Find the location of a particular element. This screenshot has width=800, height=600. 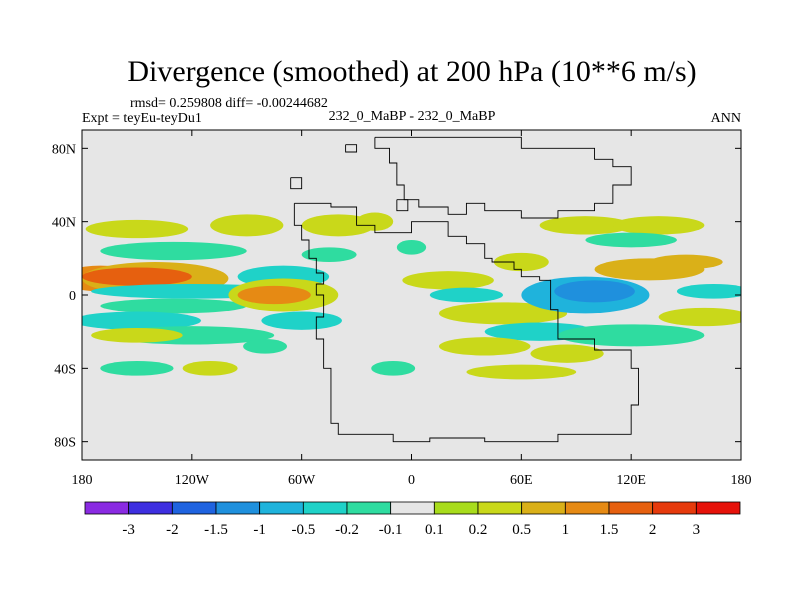

y-tick-label: 80N is located at coordinates (64, 149).